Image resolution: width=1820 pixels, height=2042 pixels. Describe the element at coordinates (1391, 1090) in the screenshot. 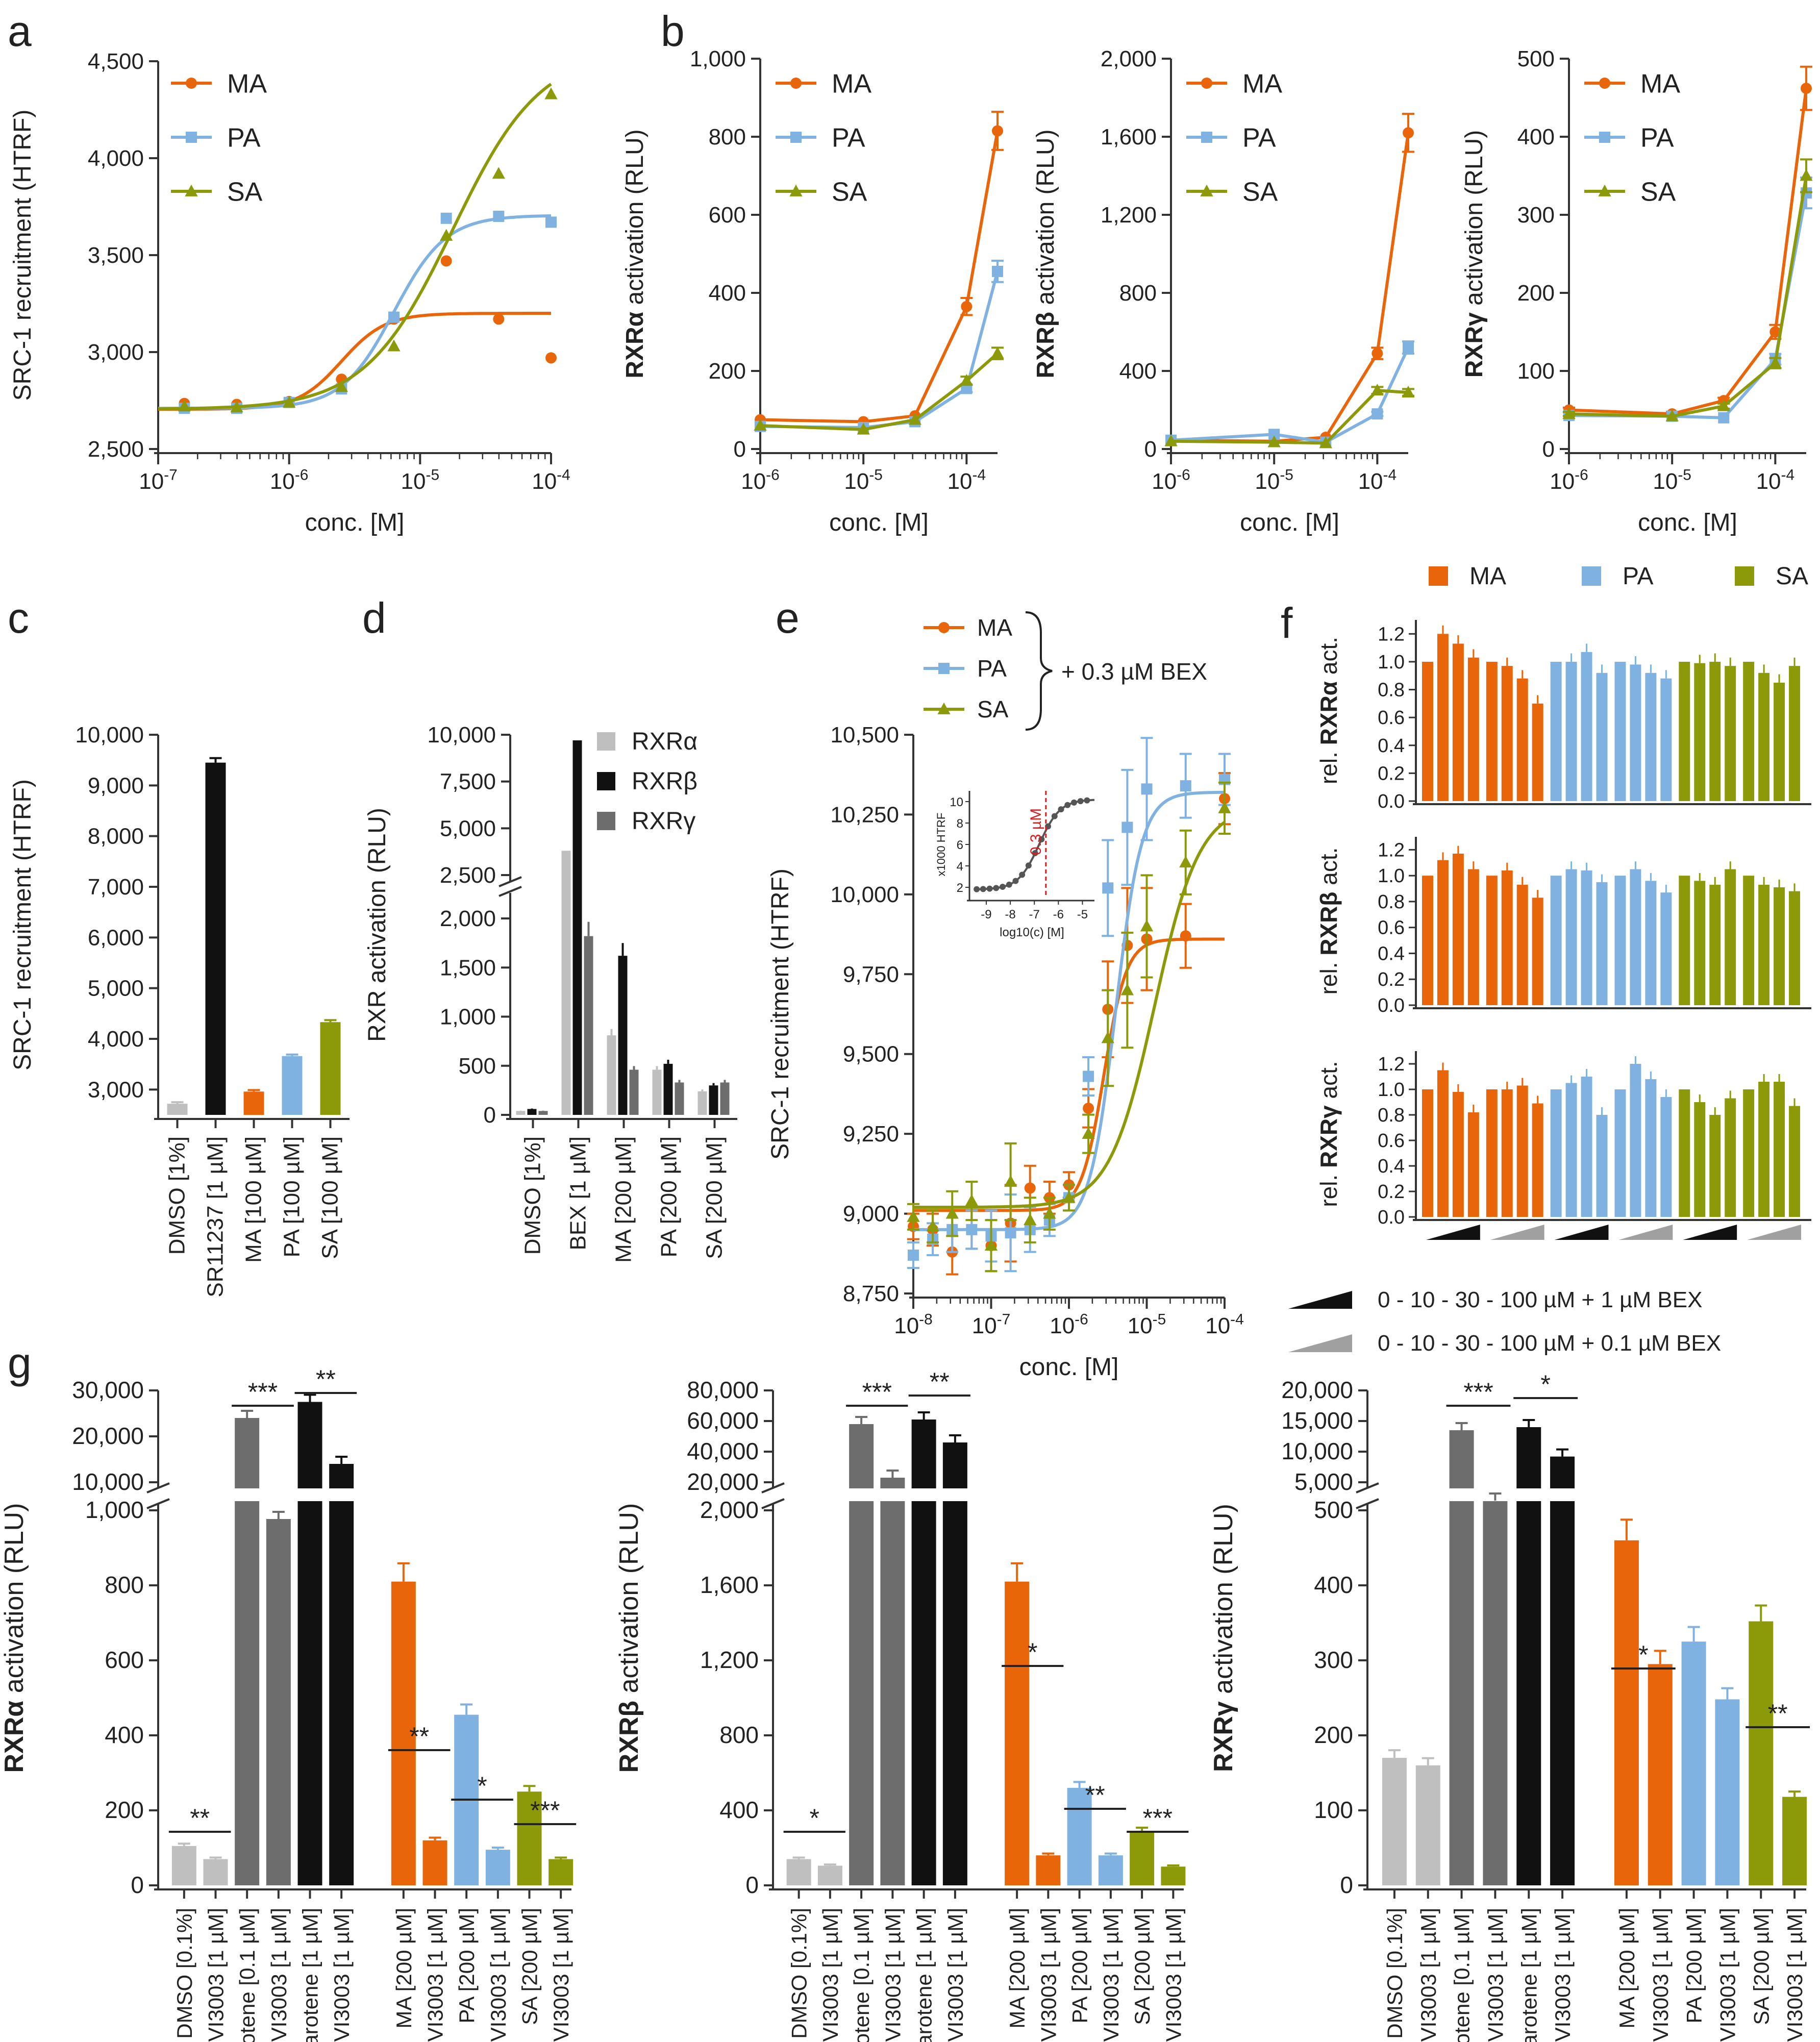

I see `f-row2-ytick-label: 1.0` at that location.